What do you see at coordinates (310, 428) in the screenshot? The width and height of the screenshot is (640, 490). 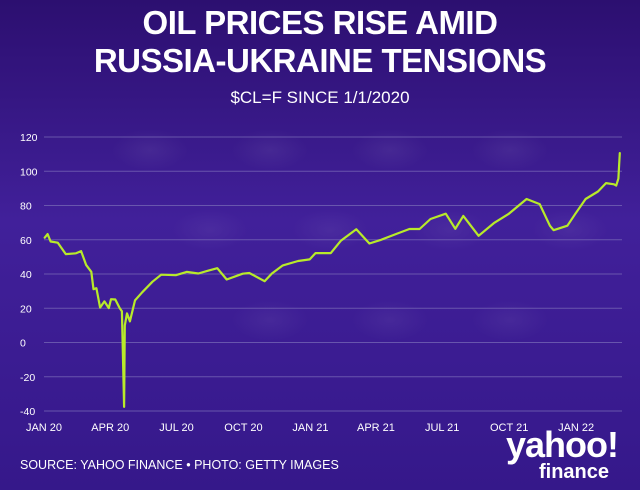 I see `x-tick-label: JAN 21` at bounding box center [310, 428].